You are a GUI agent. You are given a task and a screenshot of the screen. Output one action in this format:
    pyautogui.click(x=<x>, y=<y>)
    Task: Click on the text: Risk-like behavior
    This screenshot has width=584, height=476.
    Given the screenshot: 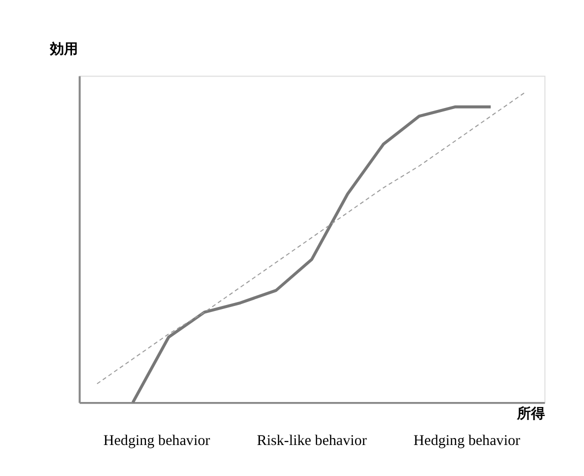 What is the action you would take?
    pyautogui.click(x=311, y=440)
    